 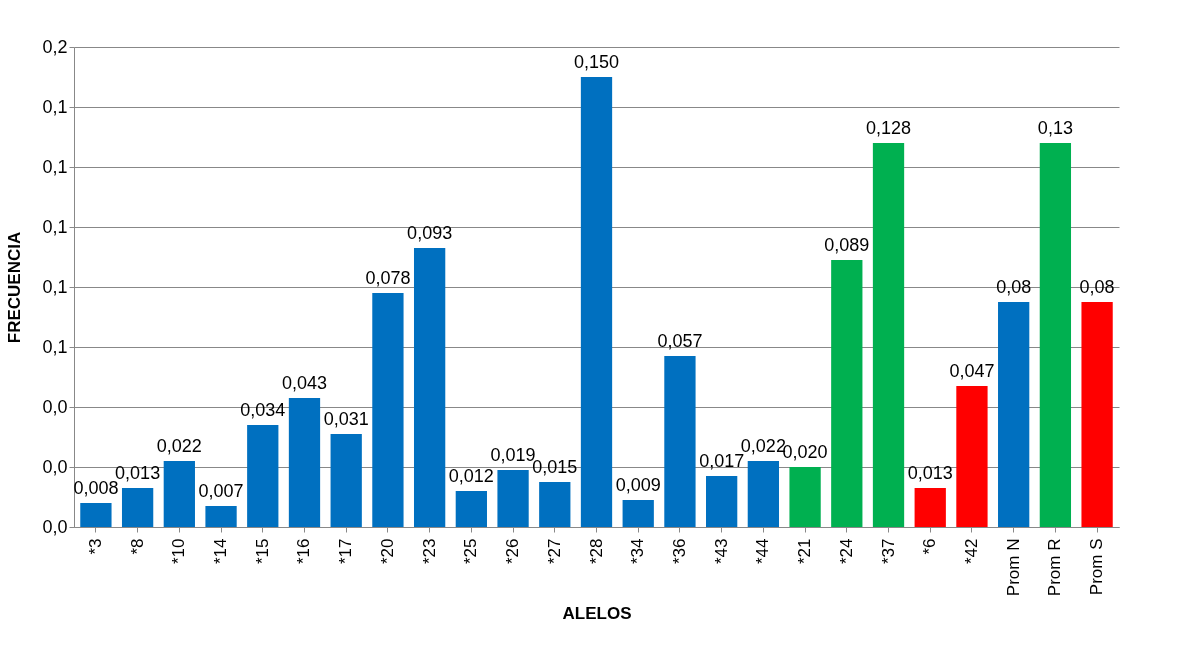 I want to click on data-label: 0,017, so click(x=722, y=461).